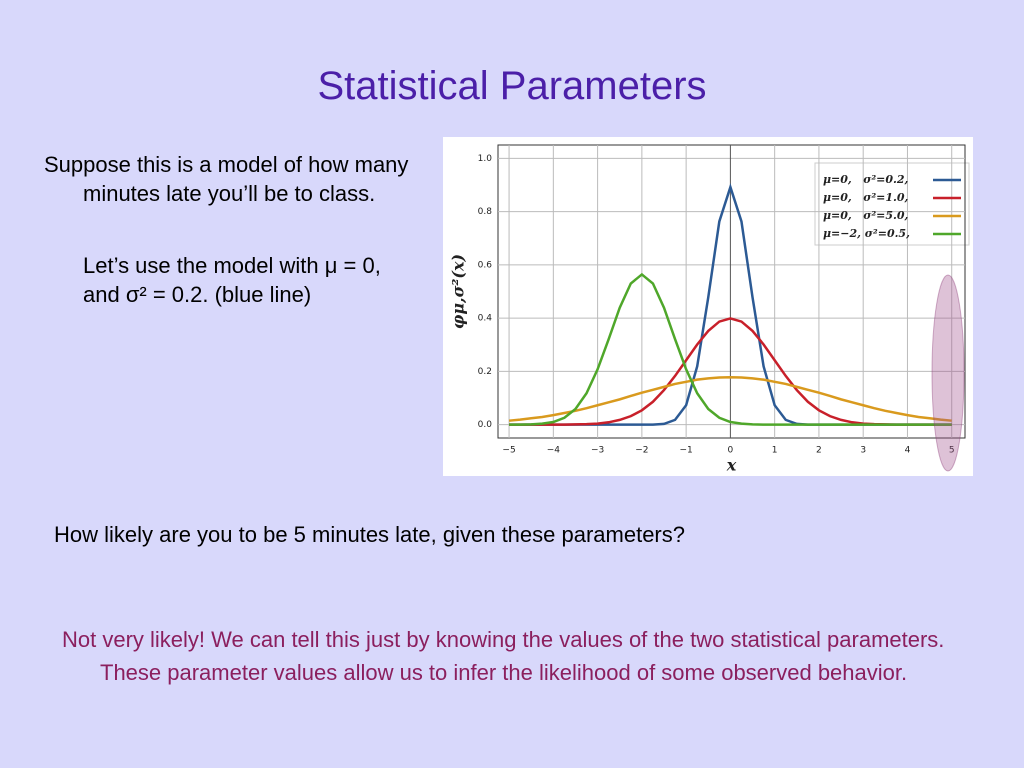  I want to click on slide-title: Statistical Parameters, so click(512, 86).